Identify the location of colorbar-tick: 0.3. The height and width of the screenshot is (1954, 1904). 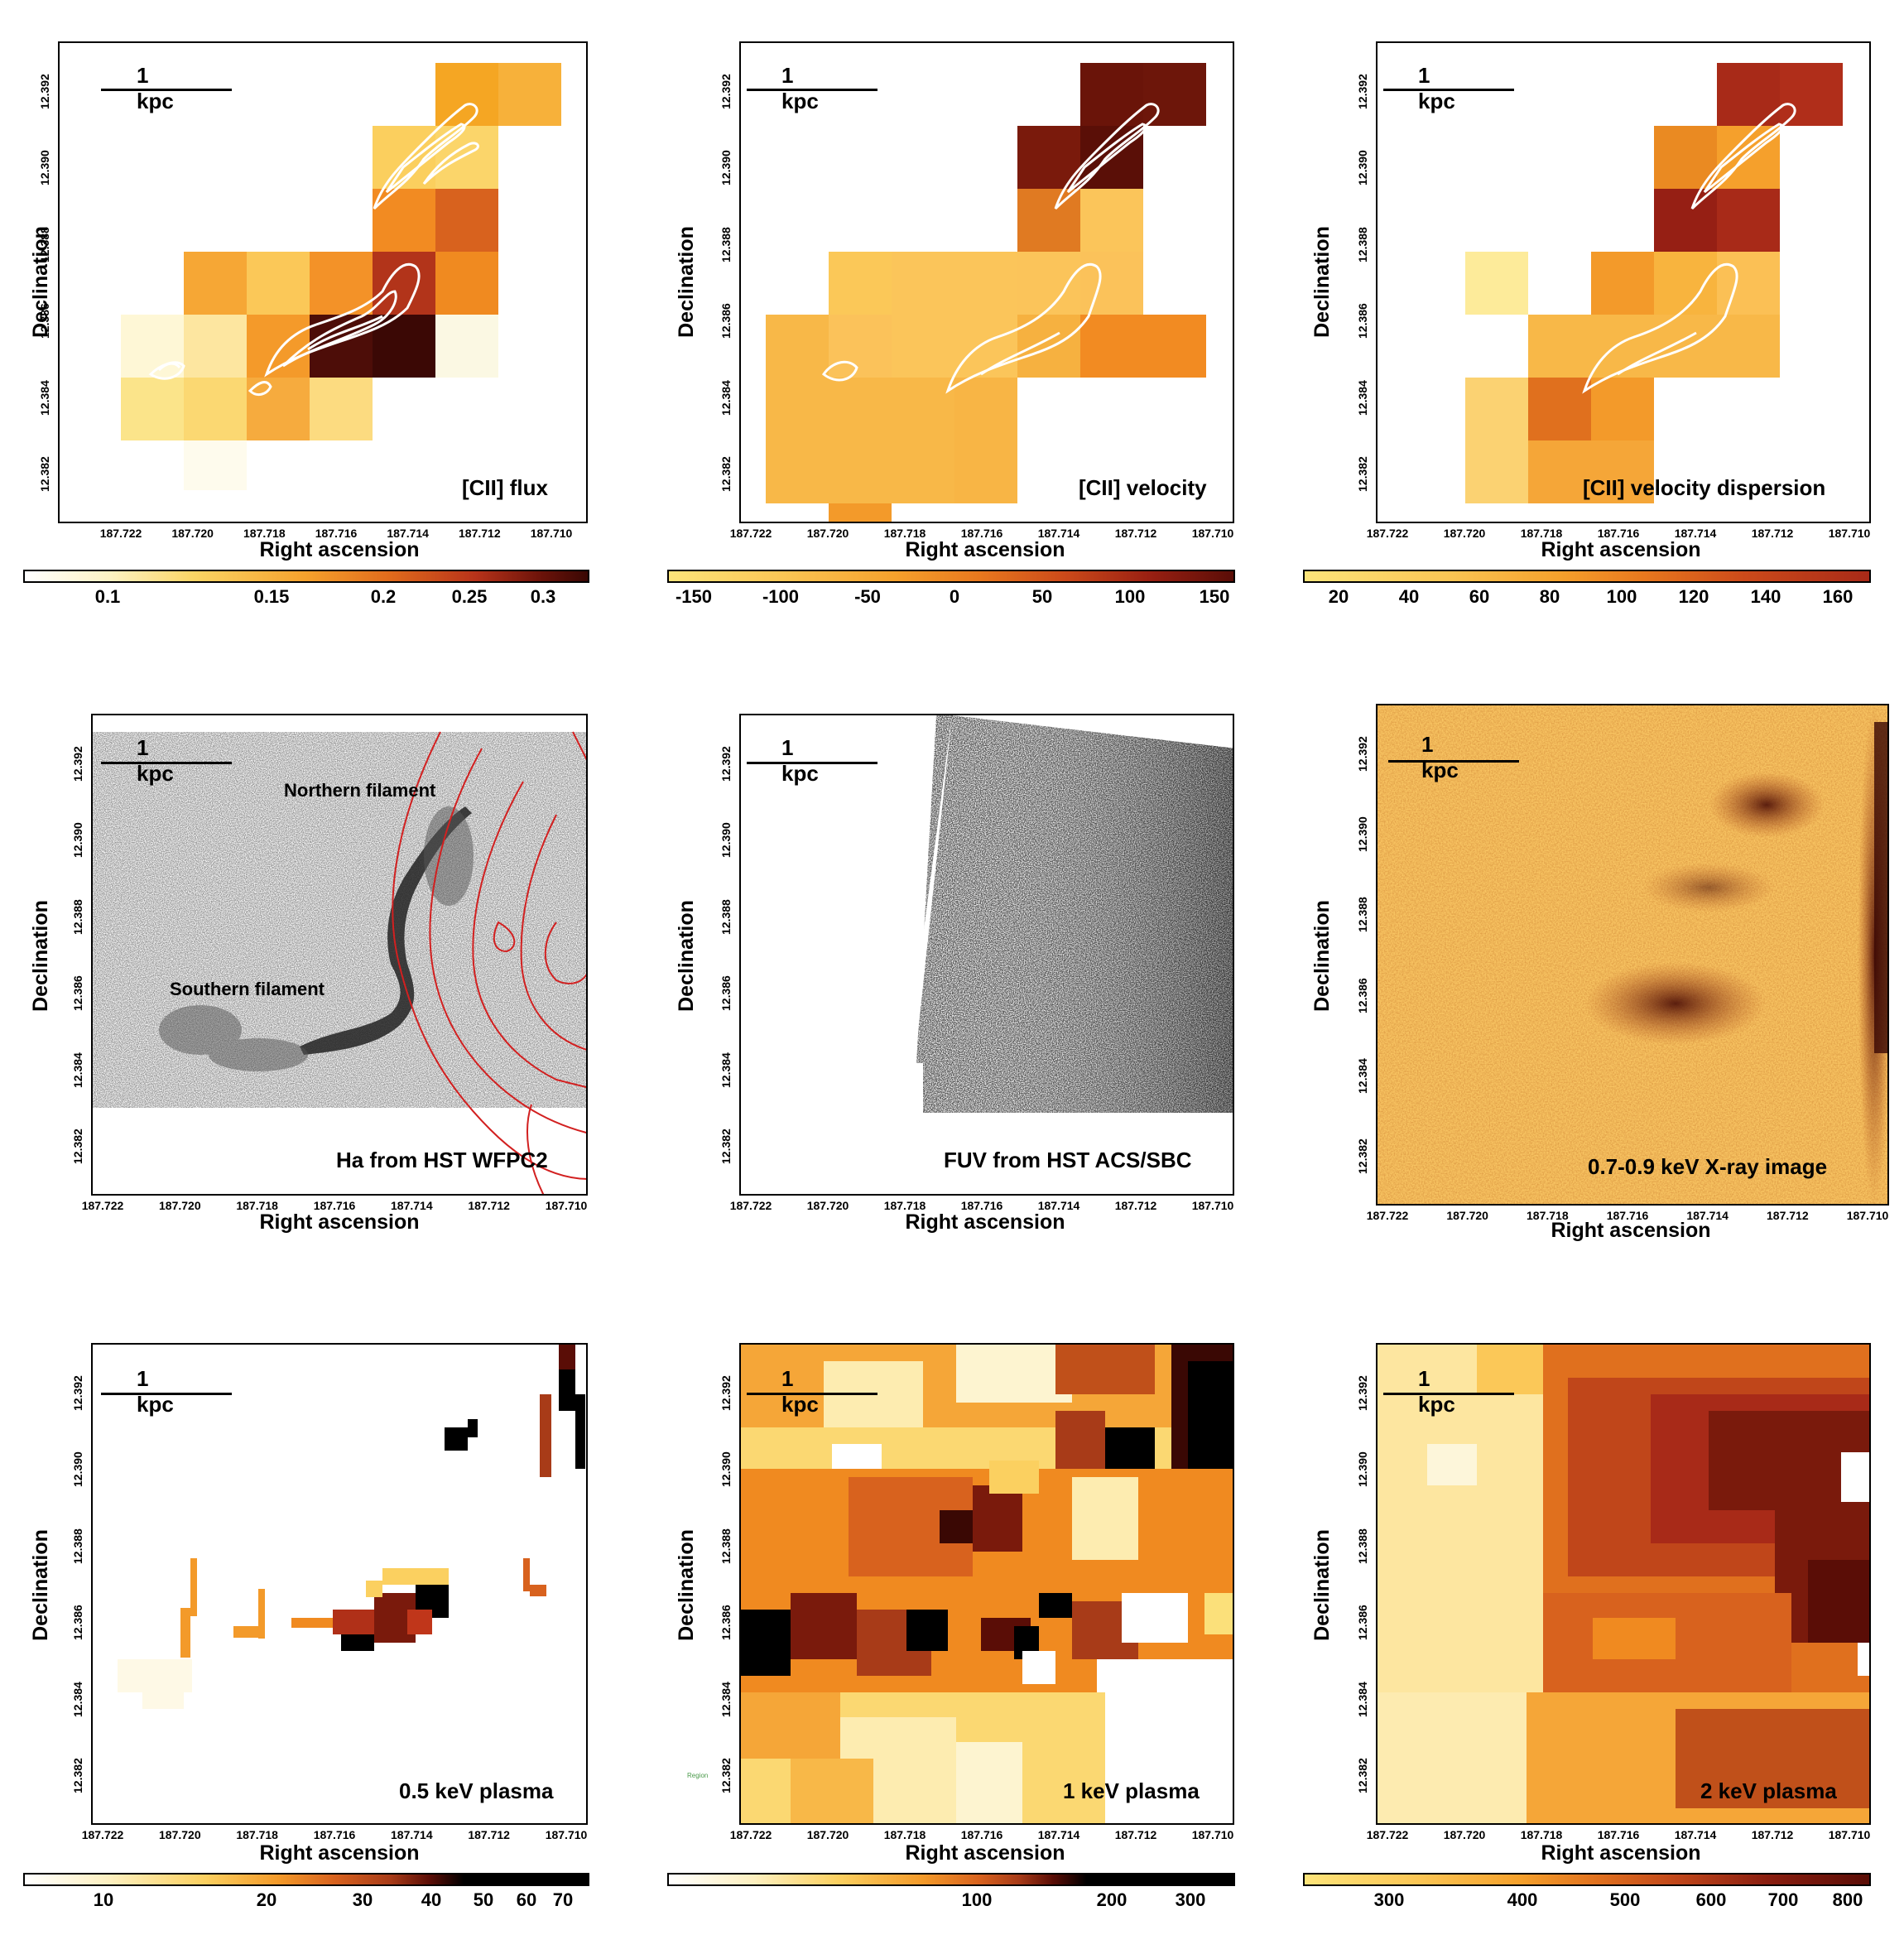
(543, 596).